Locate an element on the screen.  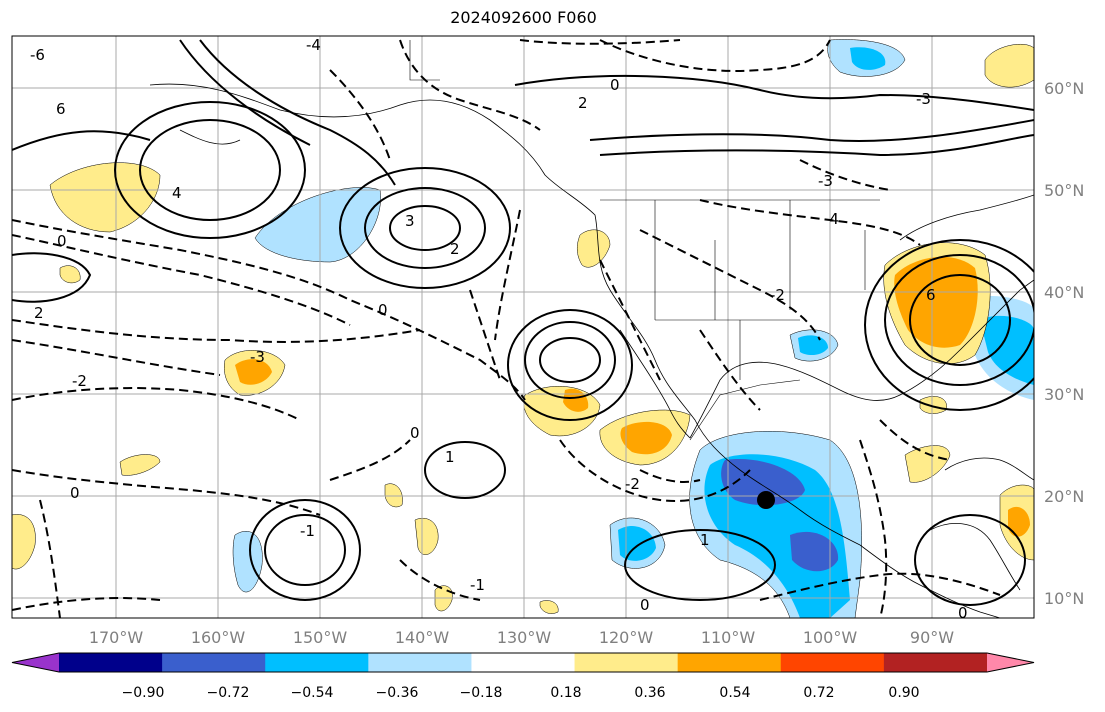
colorbar-tick-label: 0.90 is located at coordinates (903, 693).